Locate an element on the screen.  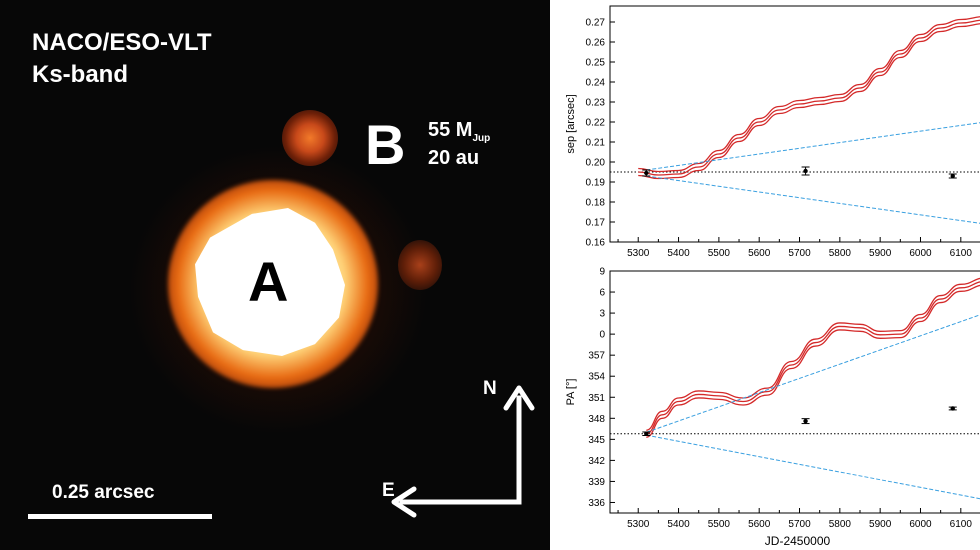
pa-x-tick-label: 6100 is located at coordinates (961, 524).